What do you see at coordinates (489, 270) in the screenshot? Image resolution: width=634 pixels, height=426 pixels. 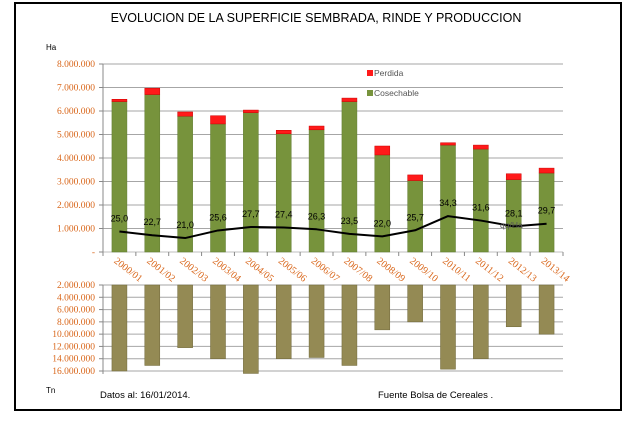 I see `category-label: 2011/12` at bounding box center [489, 270].